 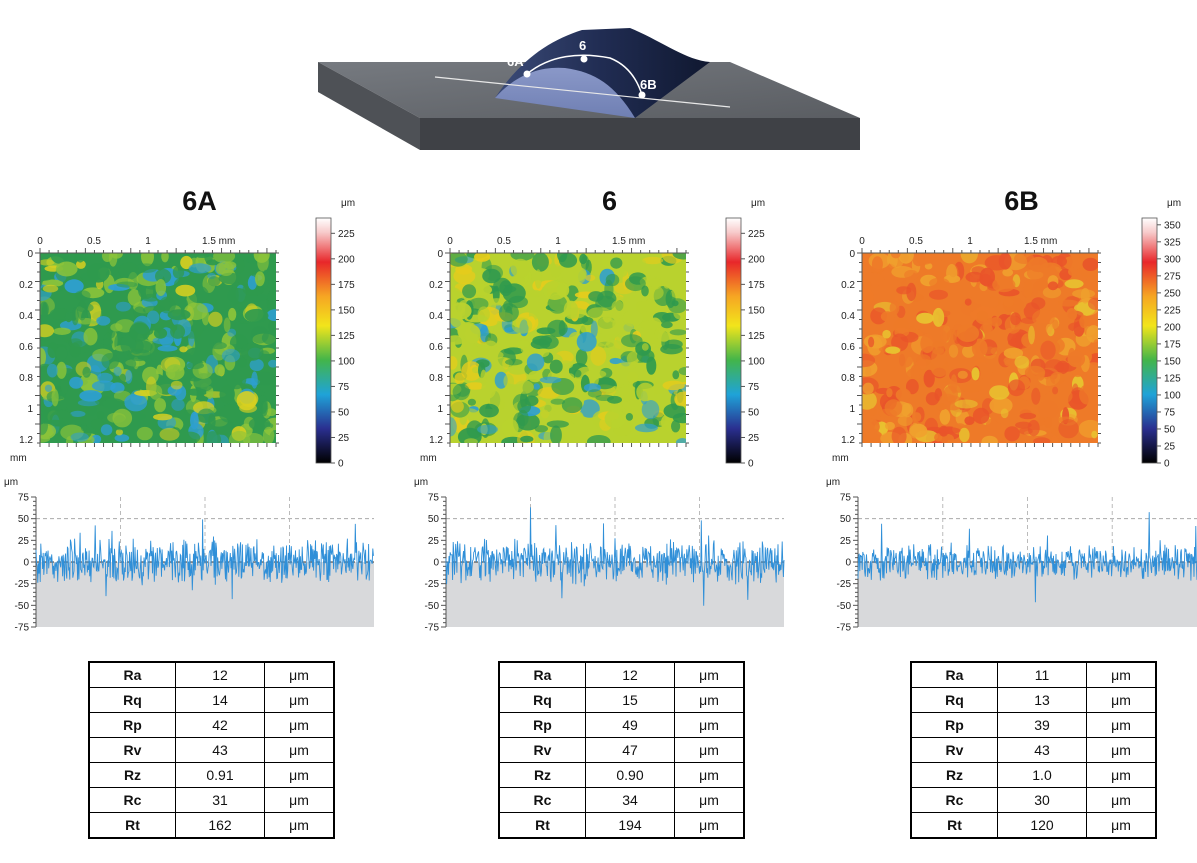 I want to click on parameter-value: 12, so click(x=630, y=674).